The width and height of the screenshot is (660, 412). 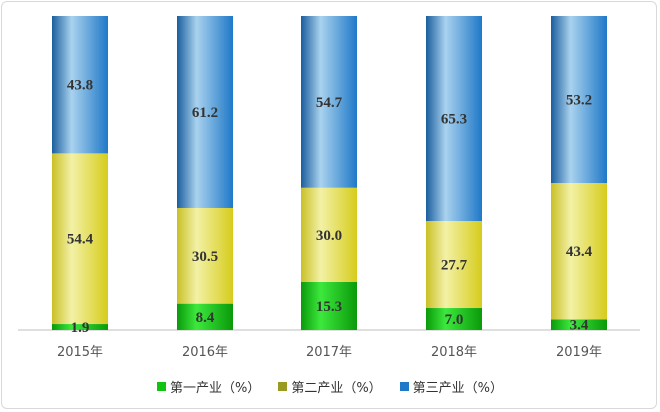 I want to click on data-label-secondary-2: 30.5, so click(x=205, y=257).